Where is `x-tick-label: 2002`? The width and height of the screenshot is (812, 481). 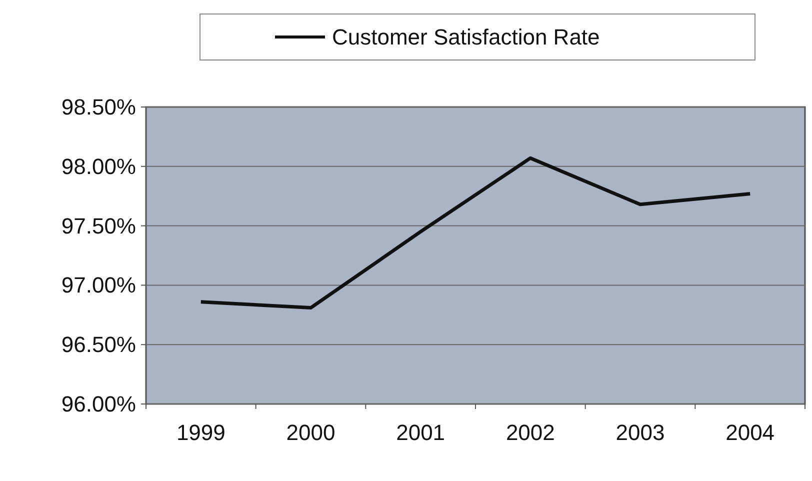 x-tick-label: 2002 is located at coordinates (530, 432).